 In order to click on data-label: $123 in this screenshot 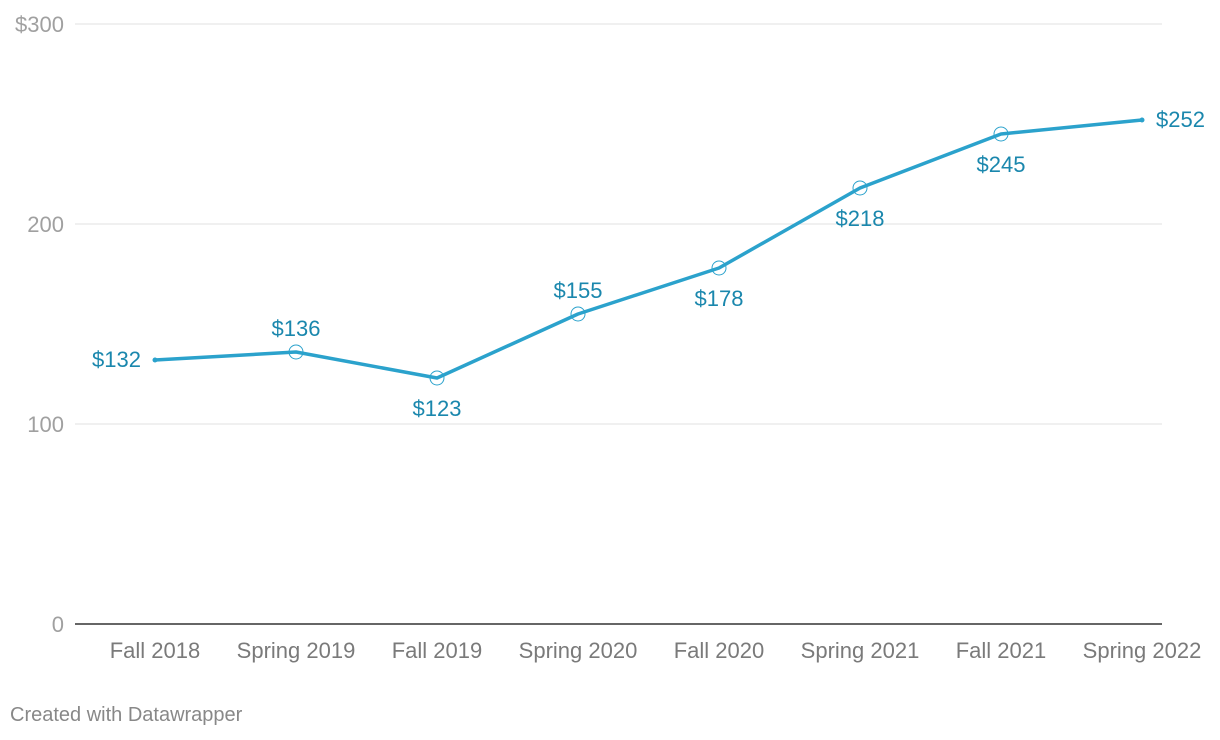, I will do `click(437, 408)`.